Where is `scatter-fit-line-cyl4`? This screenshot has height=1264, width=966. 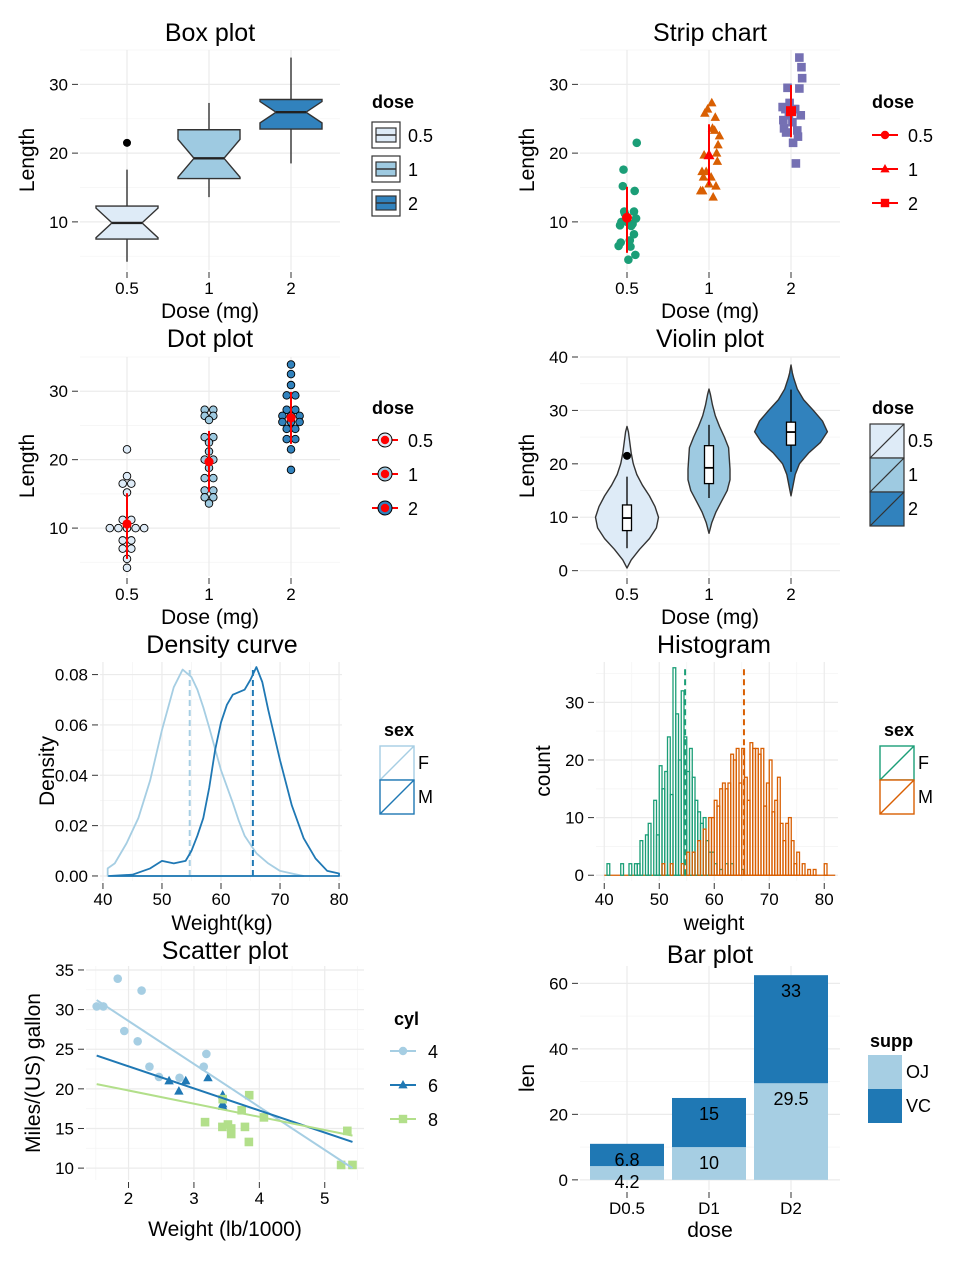
scatter-fit-line-cyl4 is located at coordinates (225, 1084).